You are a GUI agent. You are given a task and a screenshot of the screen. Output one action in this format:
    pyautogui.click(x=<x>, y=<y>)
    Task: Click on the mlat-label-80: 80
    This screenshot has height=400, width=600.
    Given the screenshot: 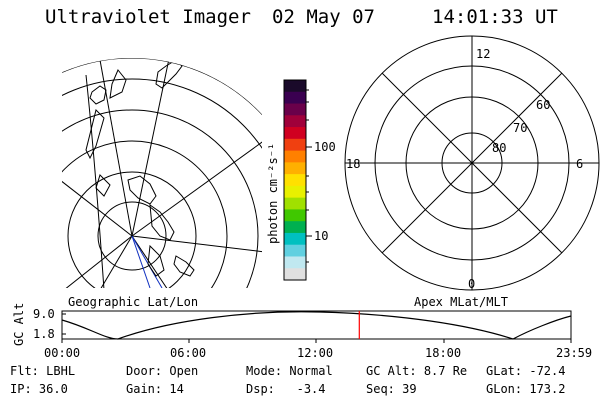 What is the action you would take?
    pyautogui.click(x=499, y=148)
    